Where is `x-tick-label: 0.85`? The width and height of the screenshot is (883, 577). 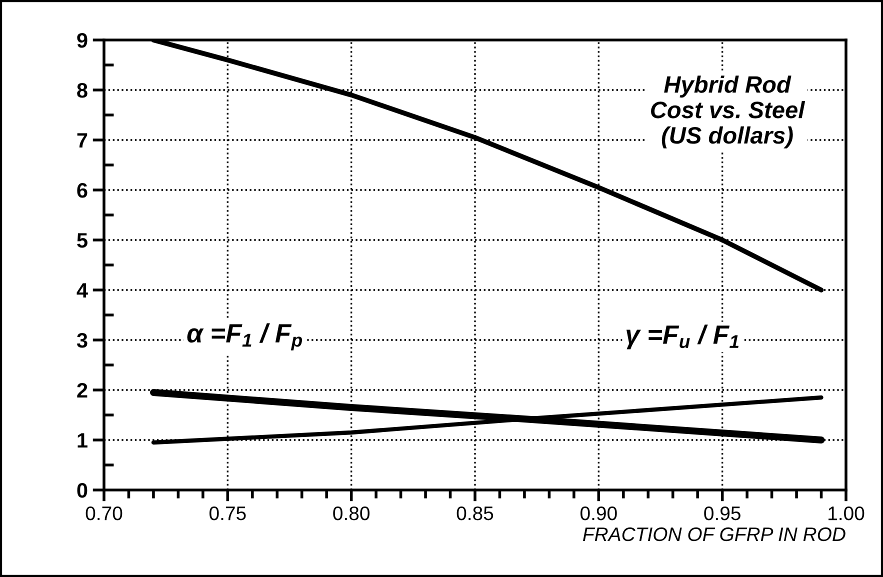 x-tick-label: 0.85 is located at coordinates (475, 513).